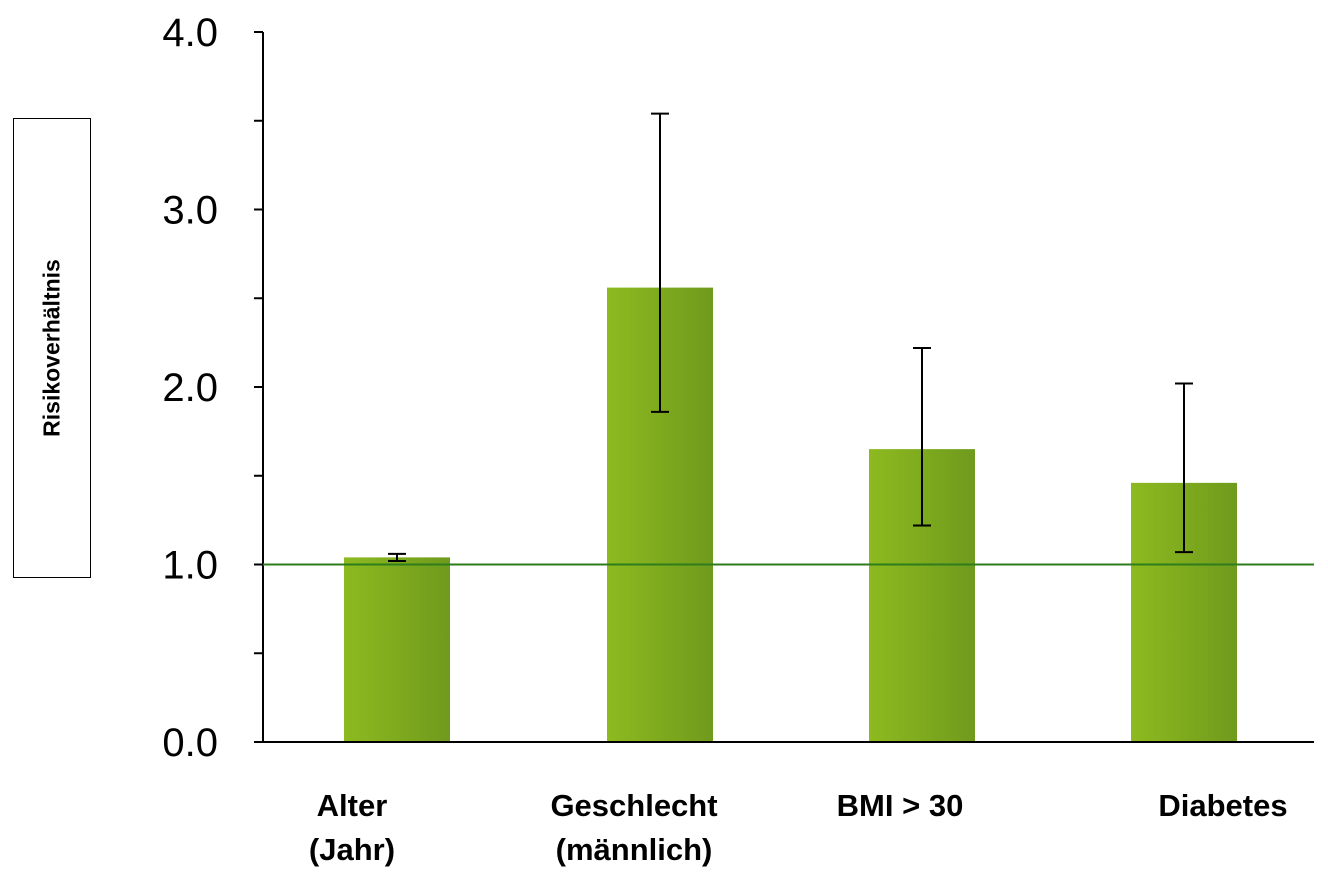 This screenshot has height=874, width=1328. I want to click on x-category-label-1-line-1: (männlich), so click(634, 849).